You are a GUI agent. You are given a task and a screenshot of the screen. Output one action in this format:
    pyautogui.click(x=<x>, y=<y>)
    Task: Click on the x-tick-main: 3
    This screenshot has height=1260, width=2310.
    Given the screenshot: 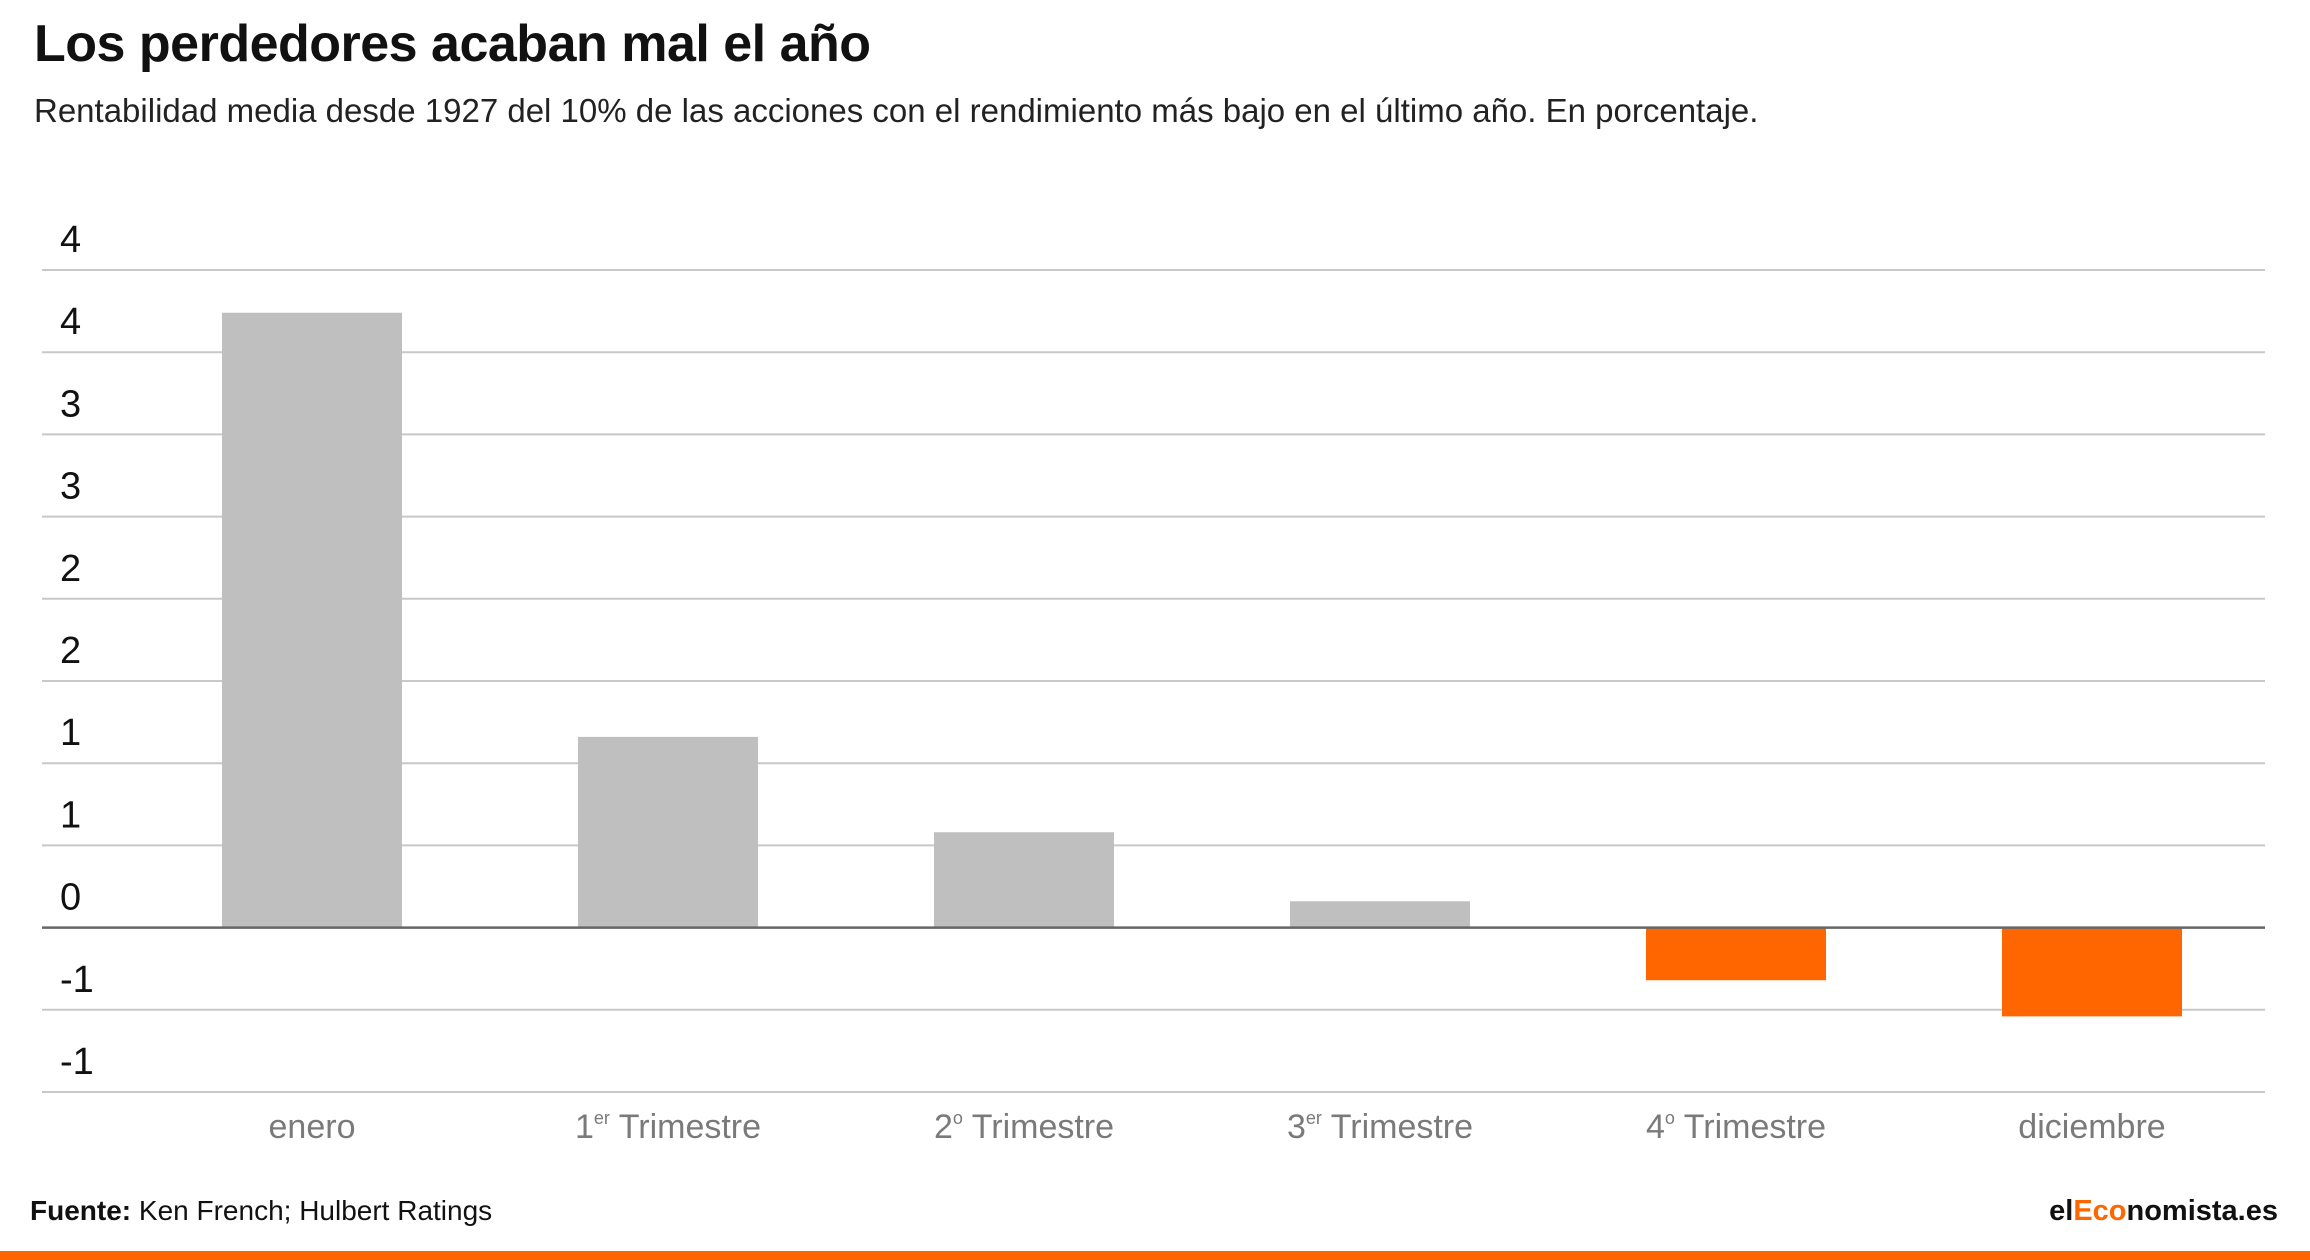 What is the action you would take?
    pyautogui.click(x=1296, y=1127)
    